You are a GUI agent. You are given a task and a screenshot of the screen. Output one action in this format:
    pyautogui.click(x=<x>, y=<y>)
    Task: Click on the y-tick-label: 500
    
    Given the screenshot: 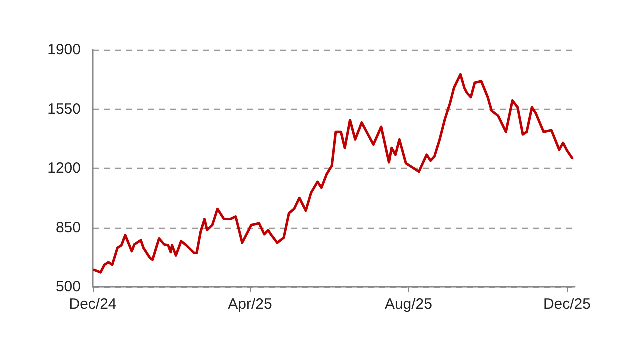 What is the action you would take?
    pyautogui.click(x=68, y=287)
    